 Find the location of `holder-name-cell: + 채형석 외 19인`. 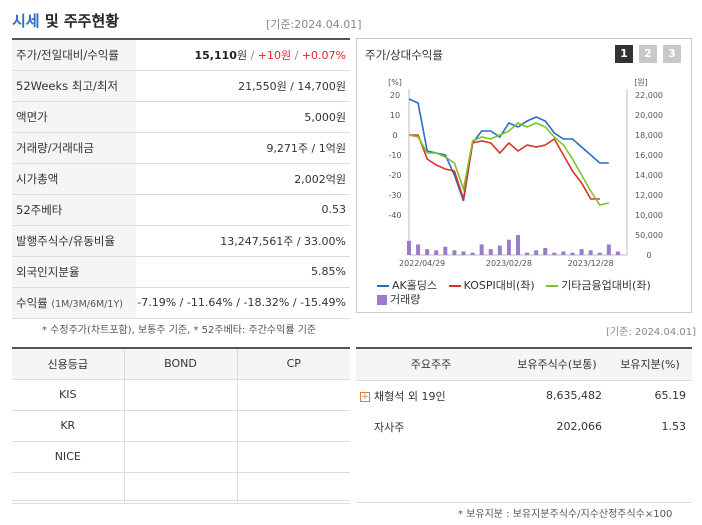

holder-name-cell: + 채형석 외 19인 is located at coordinates (431, 395).